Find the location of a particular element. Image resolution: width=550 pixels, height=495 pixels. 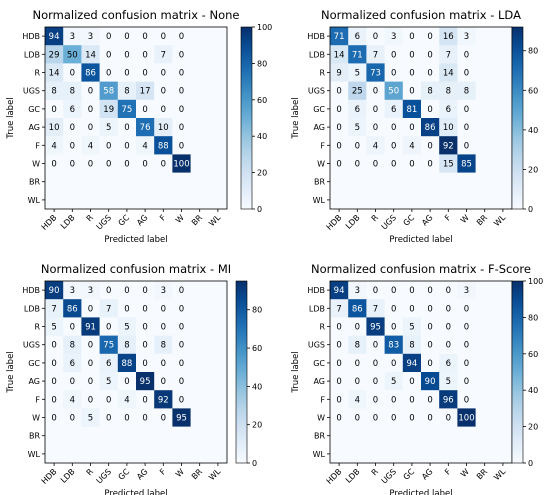

y-axis-label: True label is located at coordinates (11, 372).